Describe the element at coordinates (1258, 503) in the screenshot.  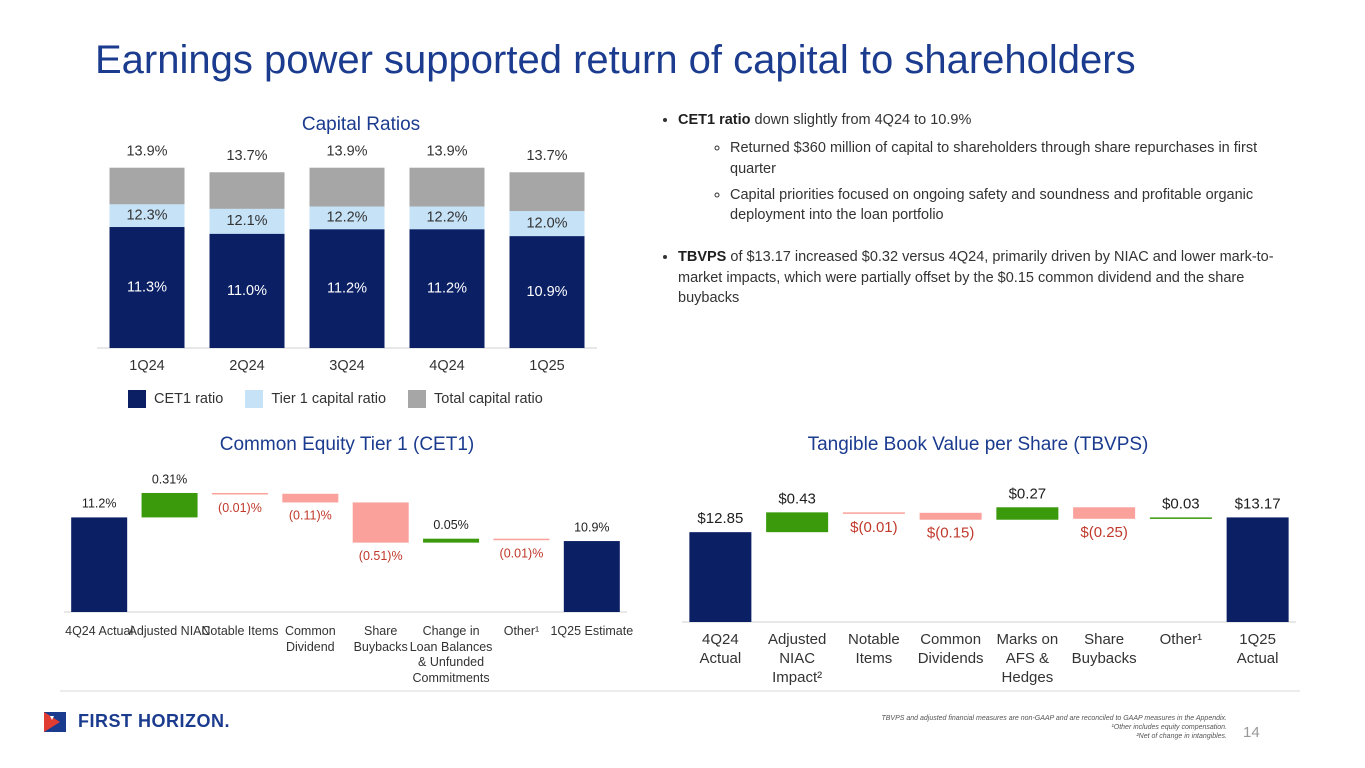
I see `value-label: $13.17` at that location.